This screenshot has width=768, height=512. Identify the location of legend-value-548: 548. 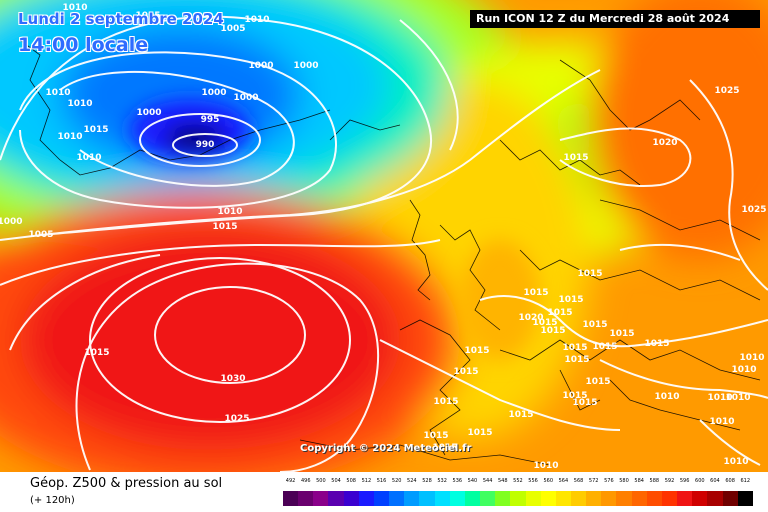
(502, 481).